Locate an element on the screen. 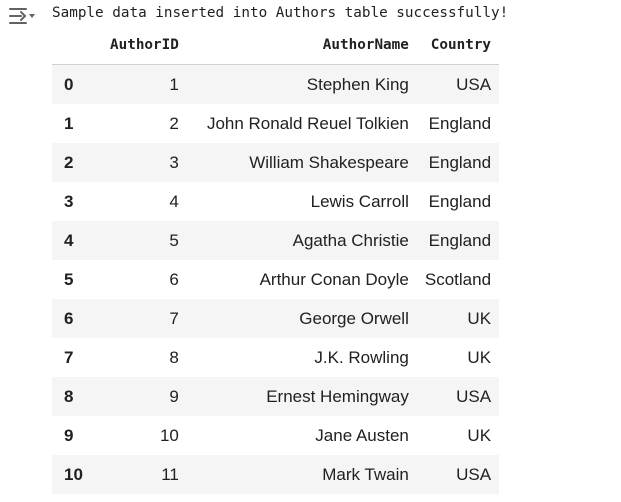 The height and width of the screenshot is (502, 621). row-index: 6 is located at coordinates (69, 318).